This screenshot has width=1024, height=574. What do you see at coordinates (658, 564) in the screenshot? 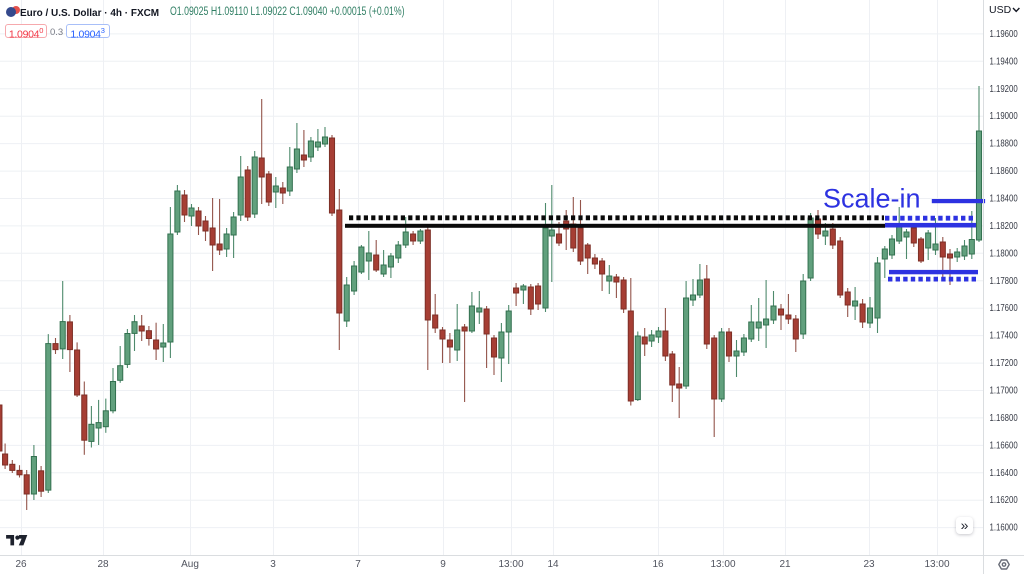
I see `svg-text: 16` at bounding box center [658, 564].